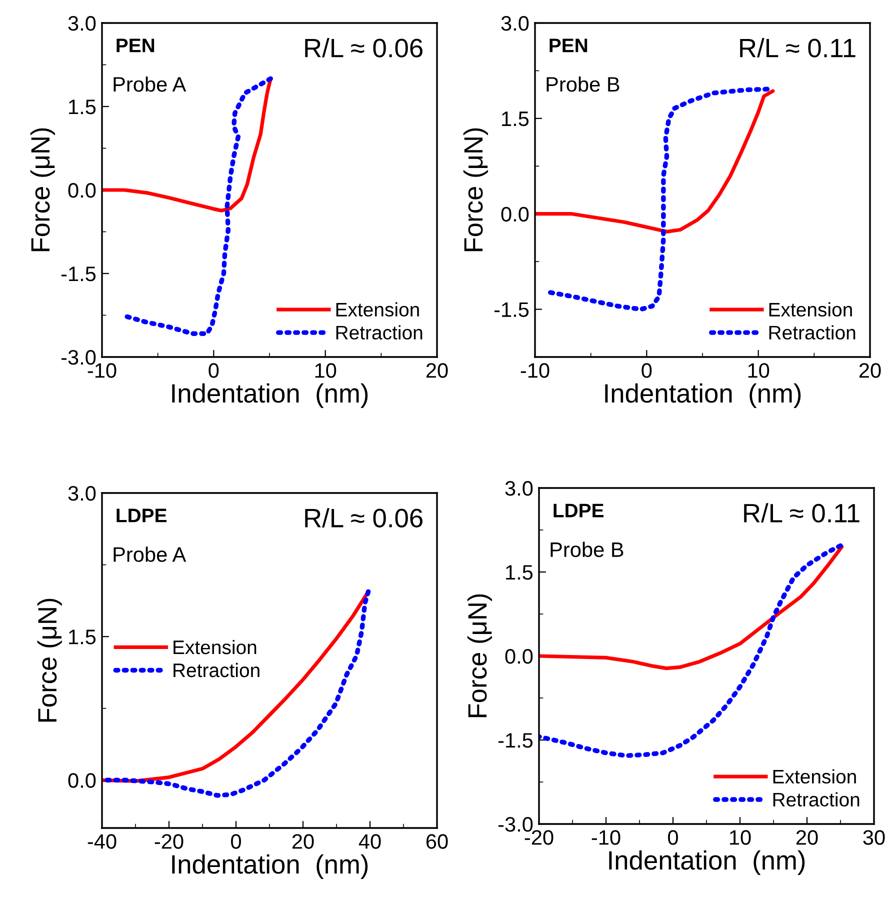 The image size is (890, 897). What do you see at coordinates (691, 650) in the screenshot?
I see `line-series` at bounding box center [691, 650].